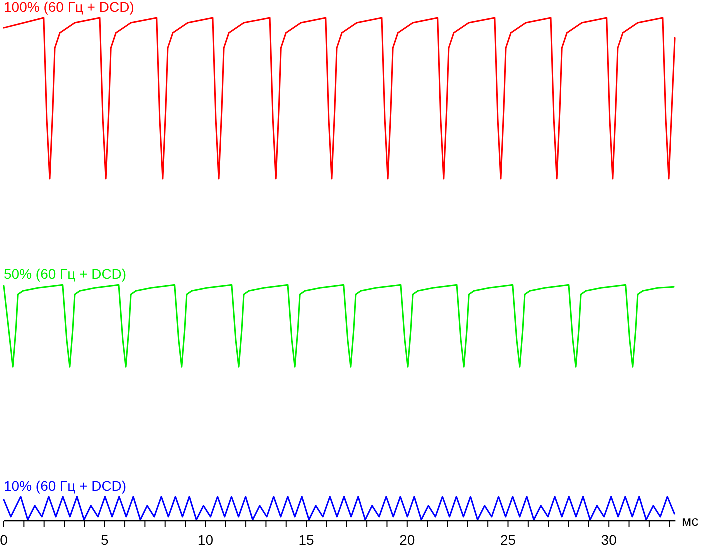 Image resolution: width=703 pixels, height=549 pixels. I want to click on series-label: 50% (60 Гц + DCD), so click(65, 274).